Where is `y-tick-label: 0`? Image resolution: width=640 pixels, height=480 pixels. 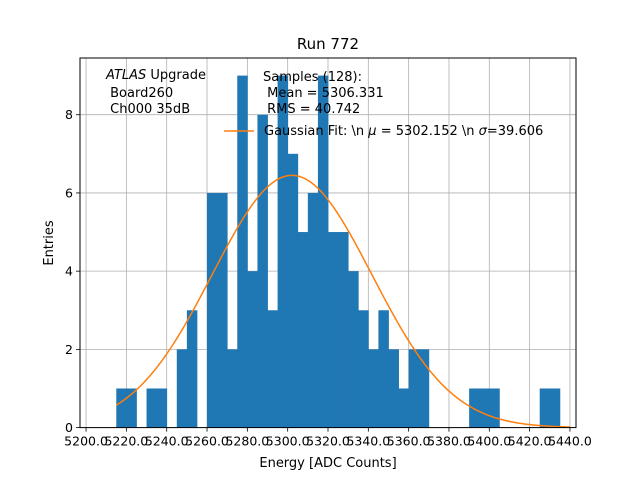
y-tick-label: 0 is located at coordinates (69, 427).